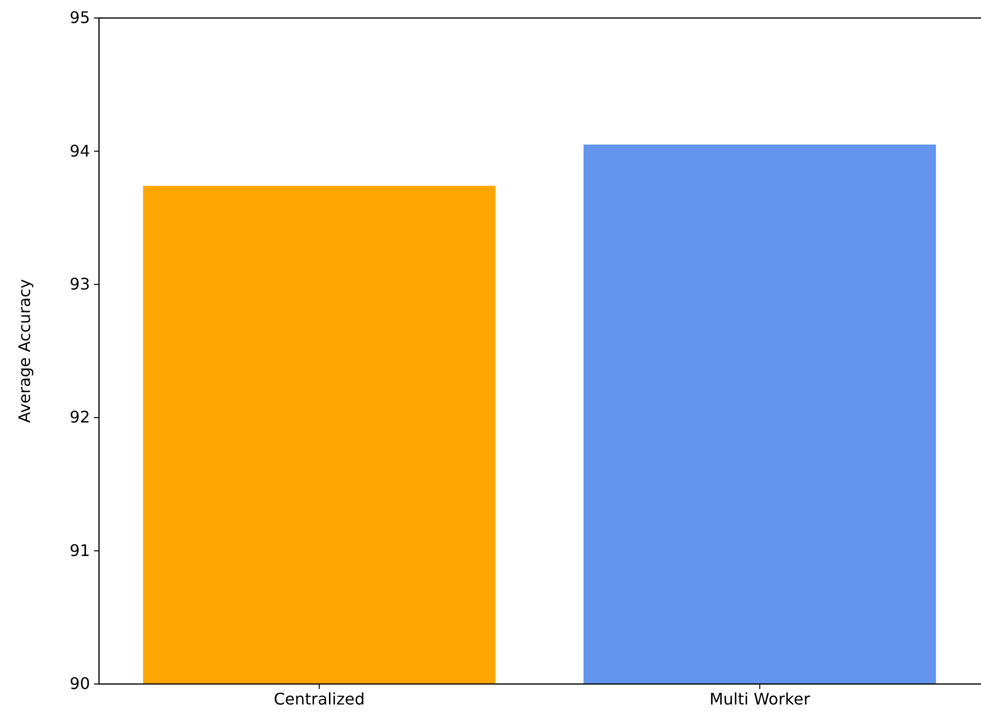  Describe the element at coordinates (759, 698) in the screenshot. I see `x-tick-label: Multi Worker` at that location.